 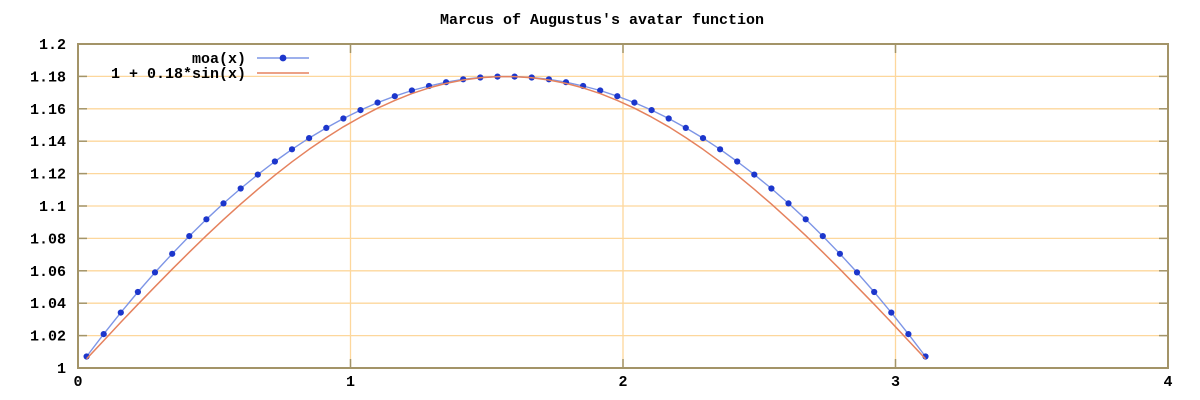 What do you see at coordinates (622, 382) in the screenshot?
I see `x-tick-label-2: 2` at bounding box center [622, 382].